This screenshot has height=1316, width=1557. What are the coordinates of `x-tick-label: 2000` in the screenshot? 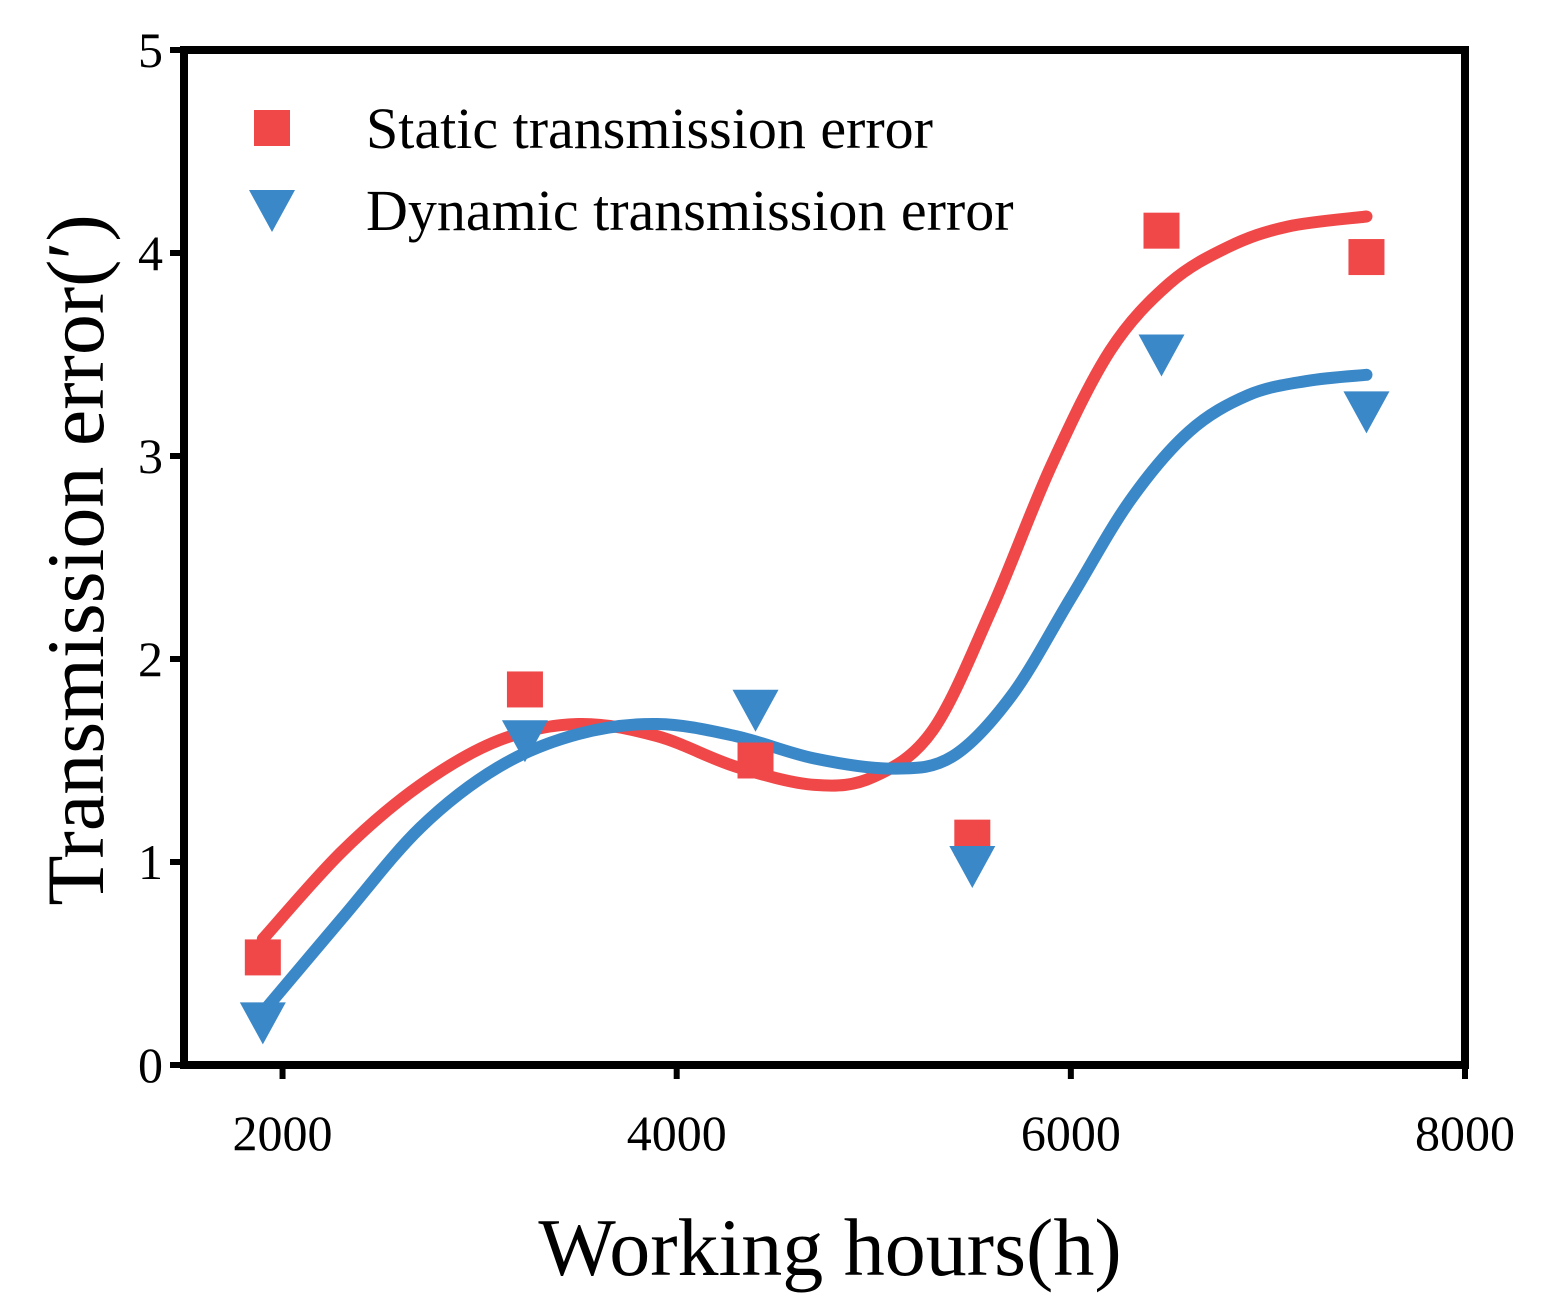 It's located at (283, 1133).